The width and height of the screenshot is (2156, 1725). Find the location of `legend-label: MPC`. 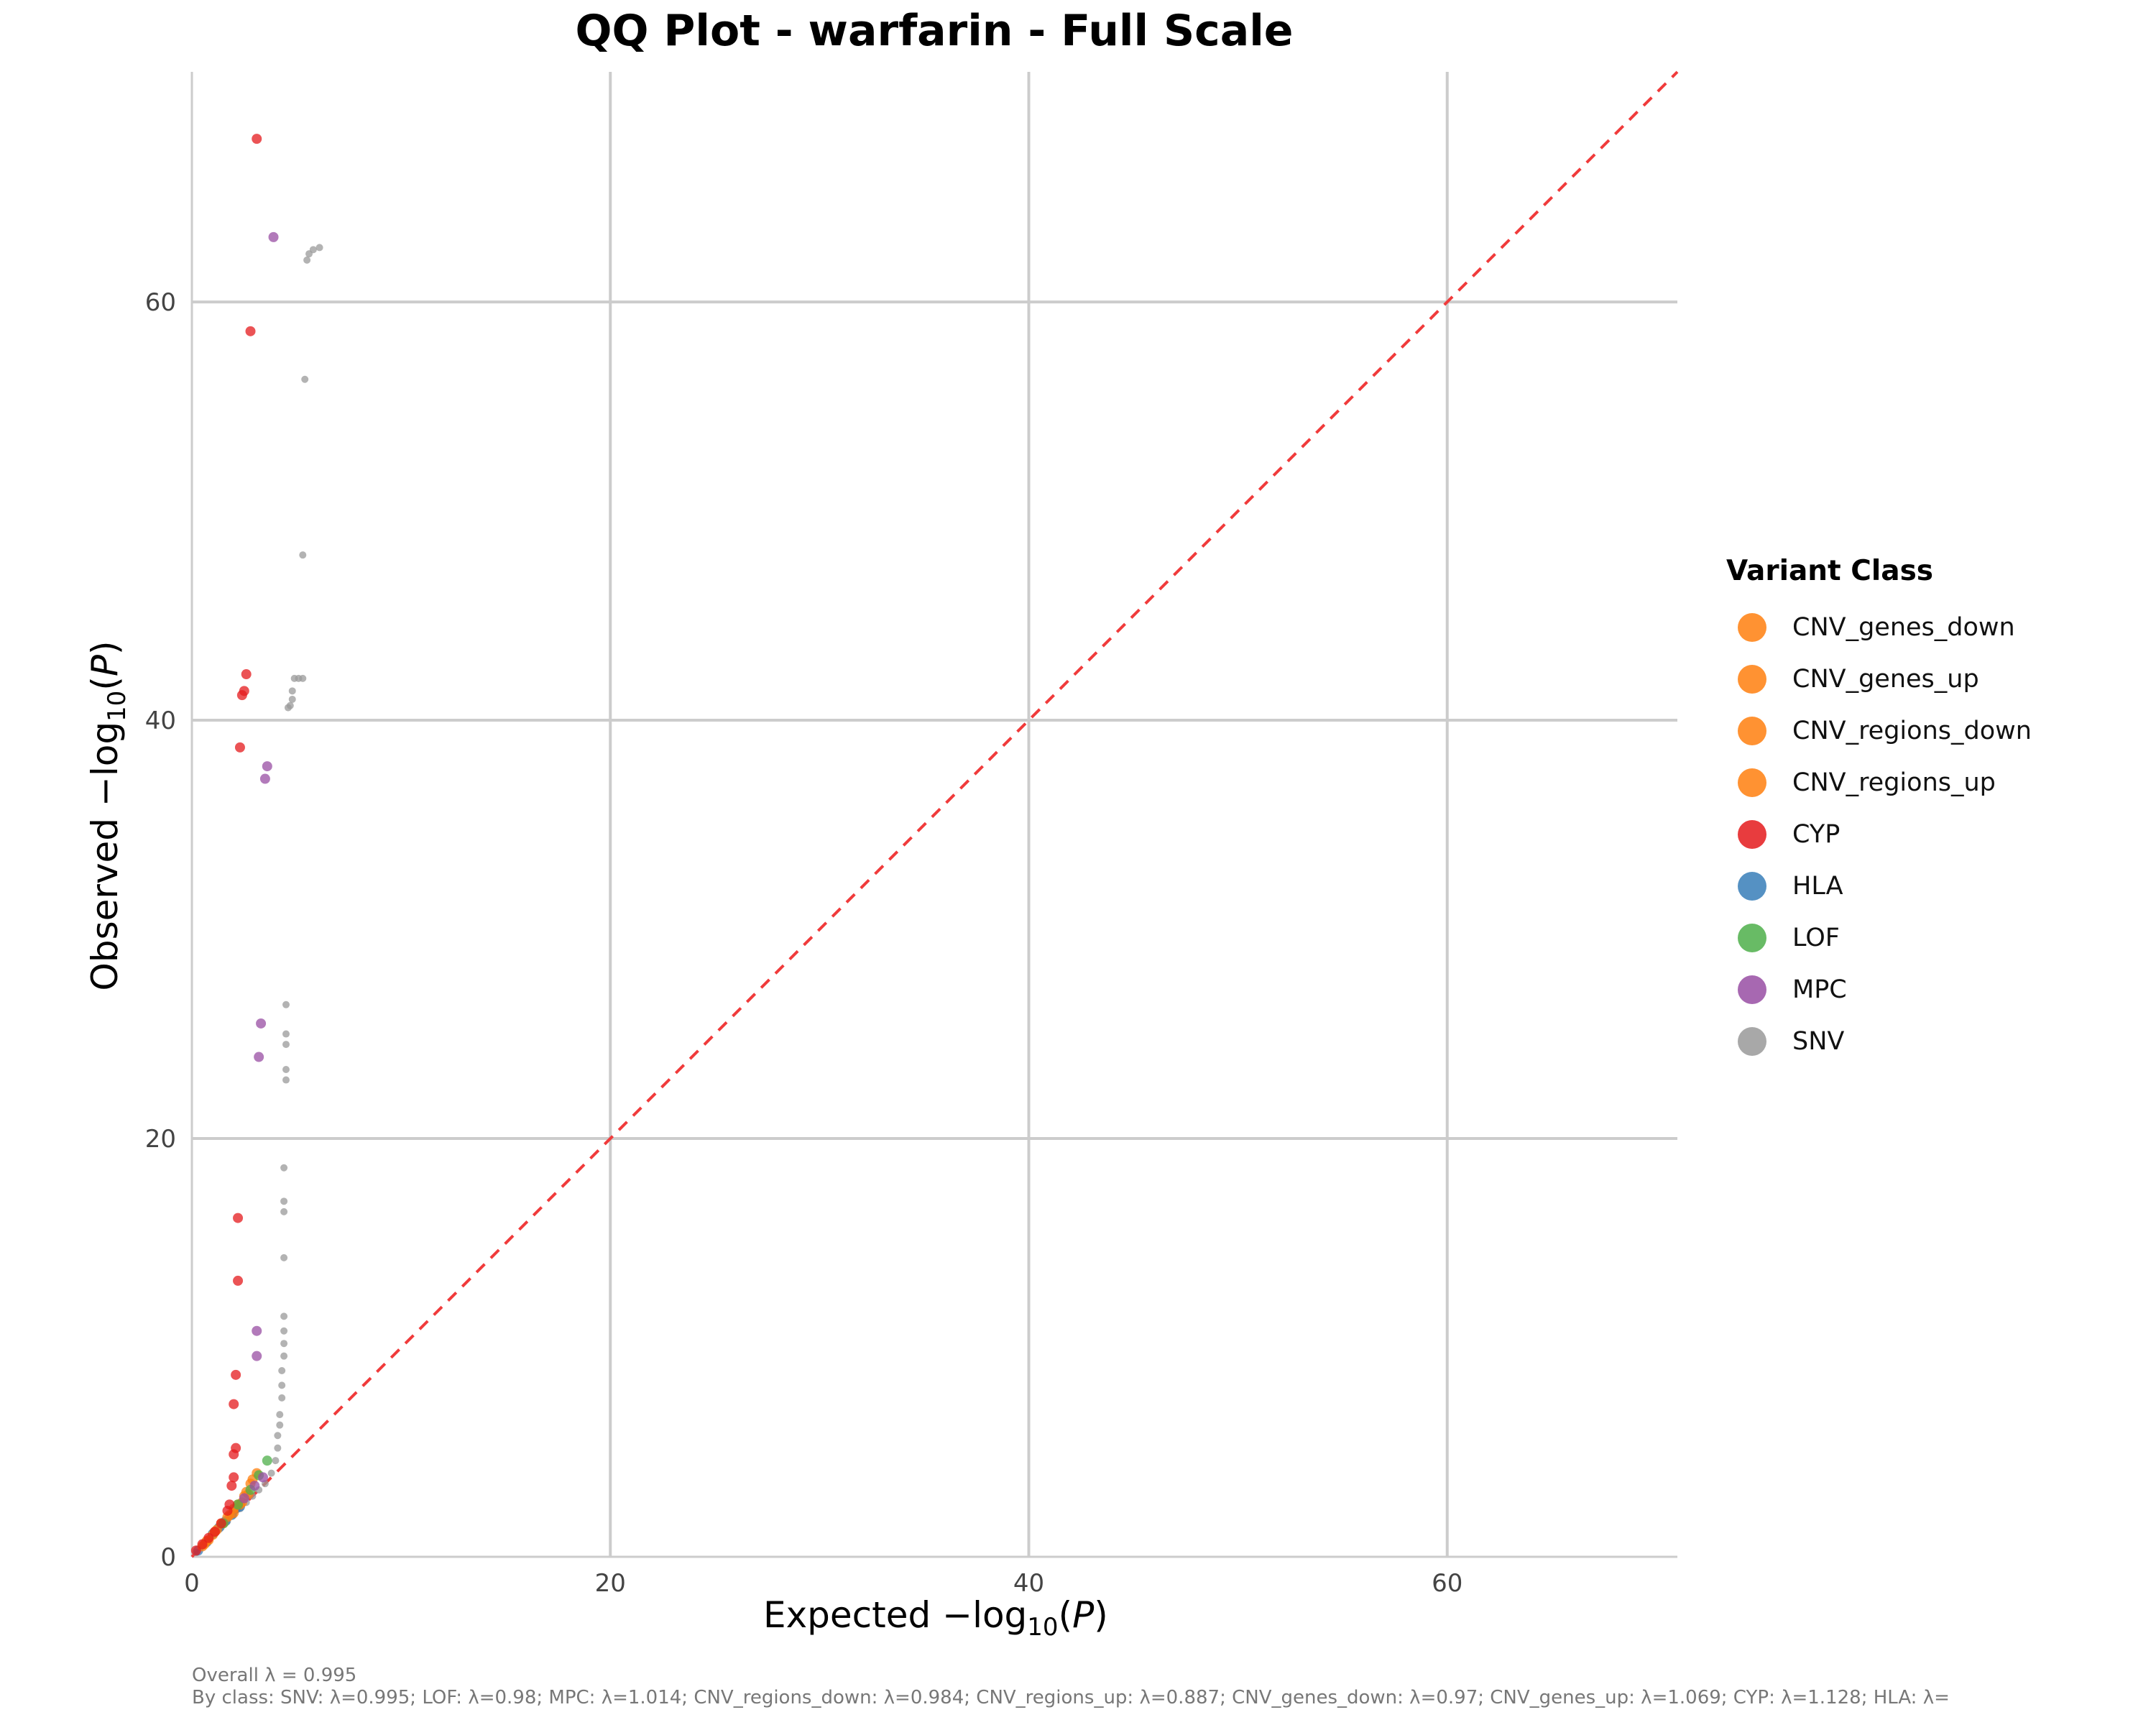

legend-label: MPC is located at coordinates (1819, 989).